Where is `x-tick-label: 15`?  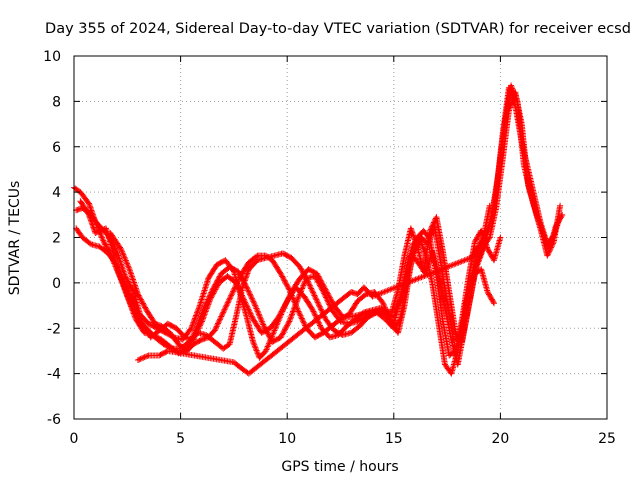
x-tick-label: 15 is located at coordinates (394, 439).